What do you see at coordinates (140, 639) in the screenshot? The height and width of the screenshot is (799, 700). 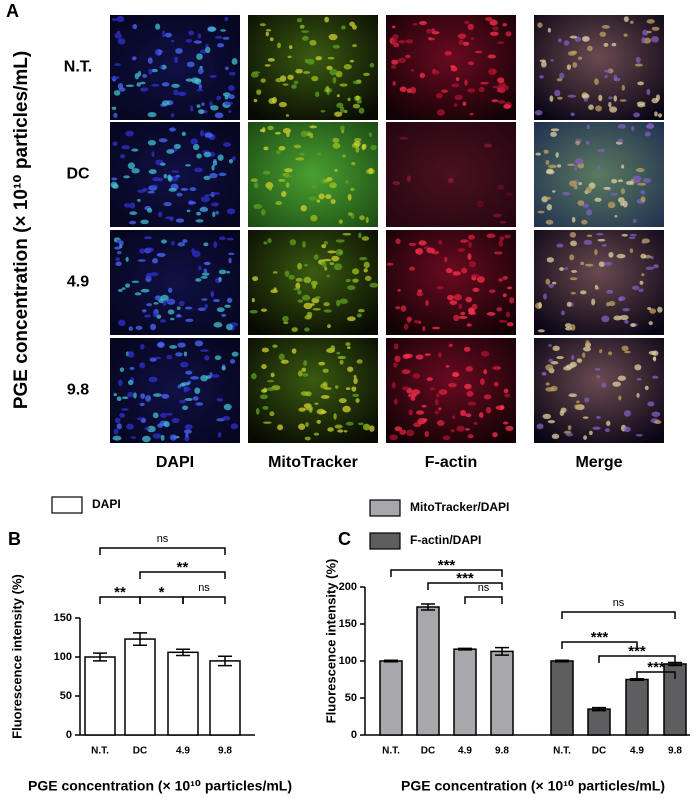 I see `error-bar` at bounding box center [140, 639].